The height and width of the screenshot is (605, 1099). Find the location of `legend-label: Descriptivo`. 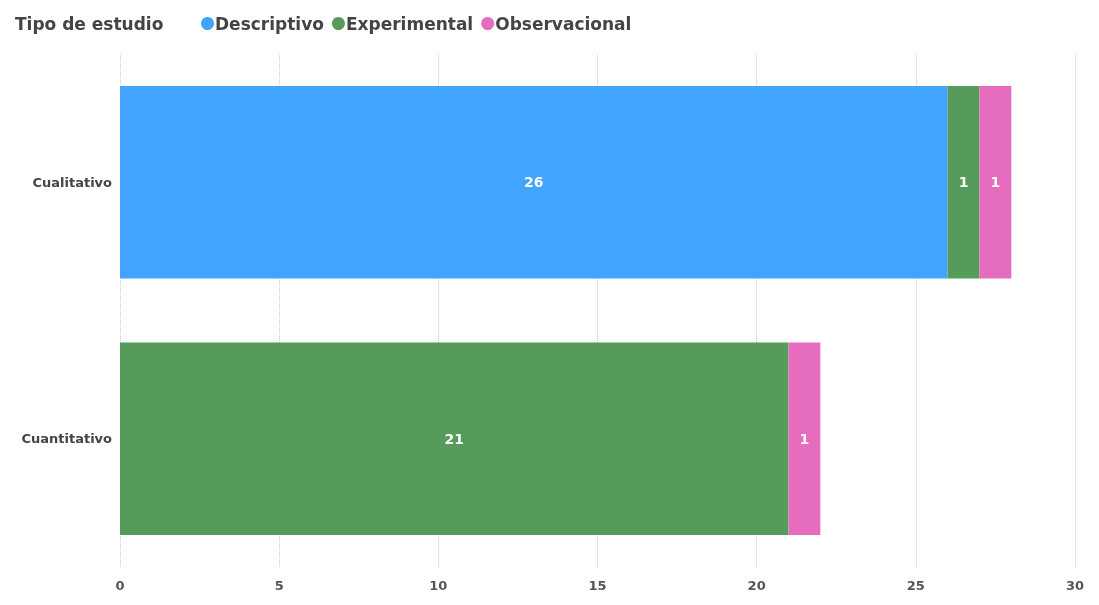

legend-label: Descriptivo is located at coordinates (269, 23).